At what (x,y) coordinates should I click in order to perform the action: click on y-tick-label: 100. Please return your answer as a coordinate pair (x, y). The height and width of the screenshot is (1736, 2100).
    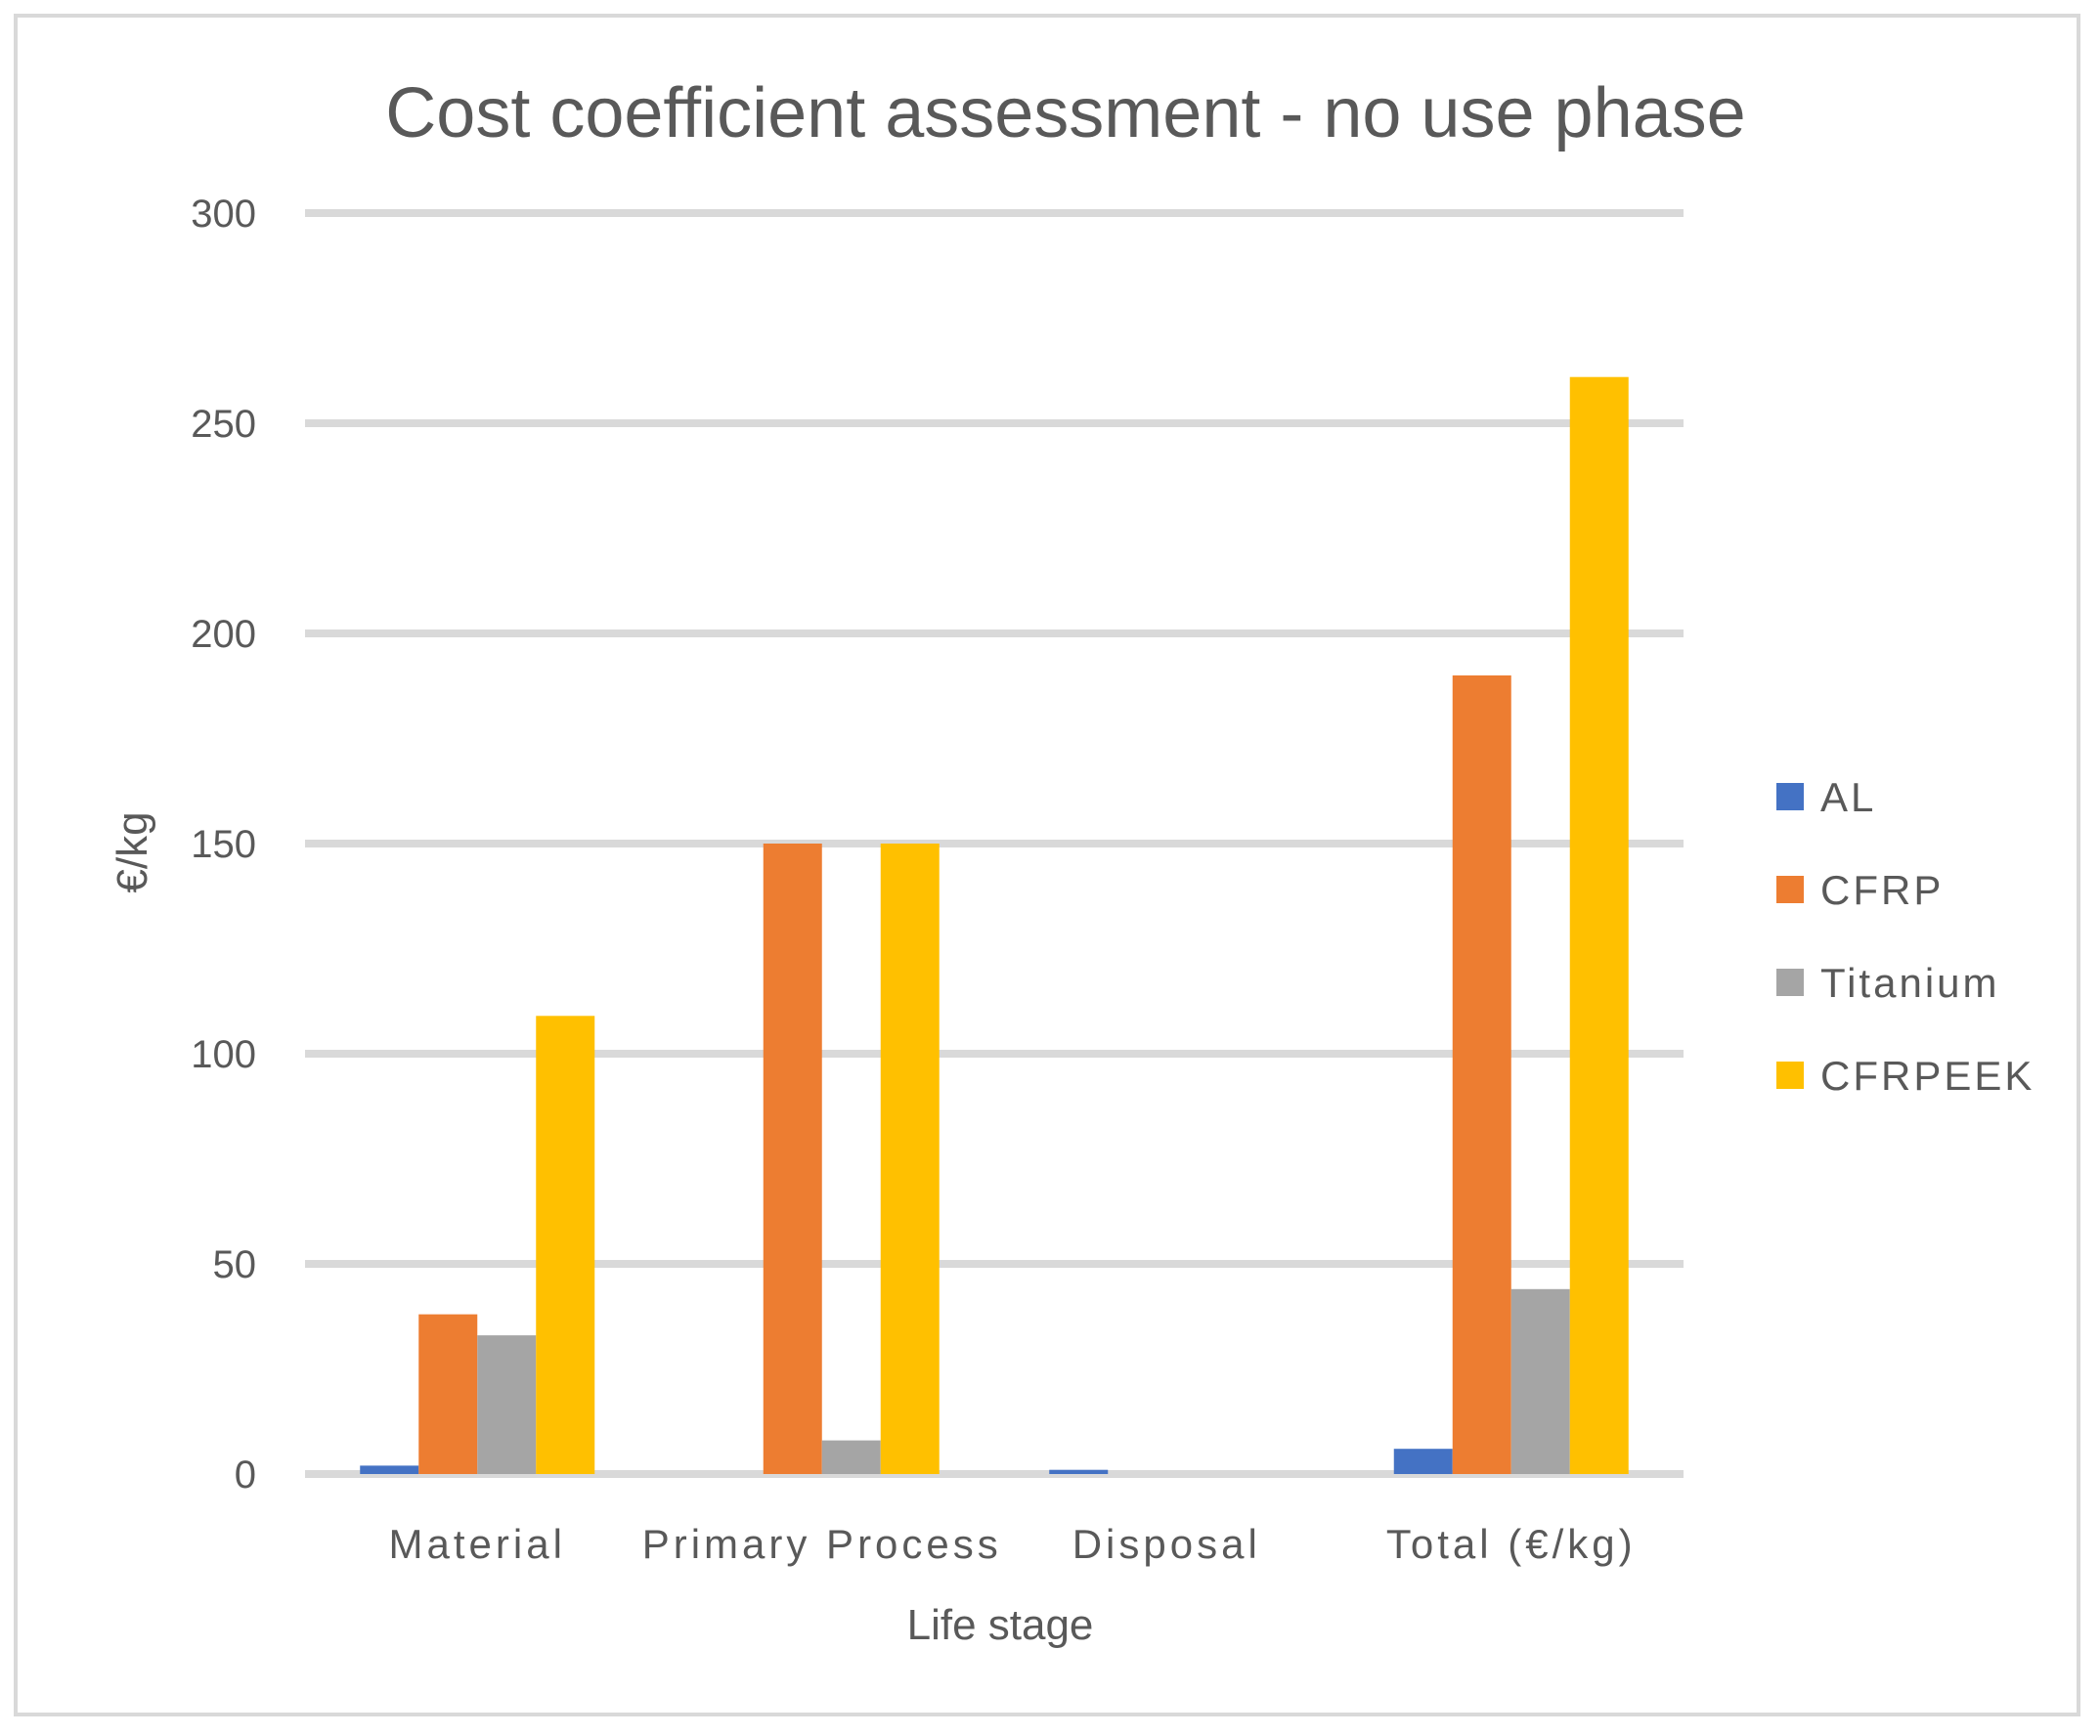
    Looking at the image, I should click on (224, 1055).